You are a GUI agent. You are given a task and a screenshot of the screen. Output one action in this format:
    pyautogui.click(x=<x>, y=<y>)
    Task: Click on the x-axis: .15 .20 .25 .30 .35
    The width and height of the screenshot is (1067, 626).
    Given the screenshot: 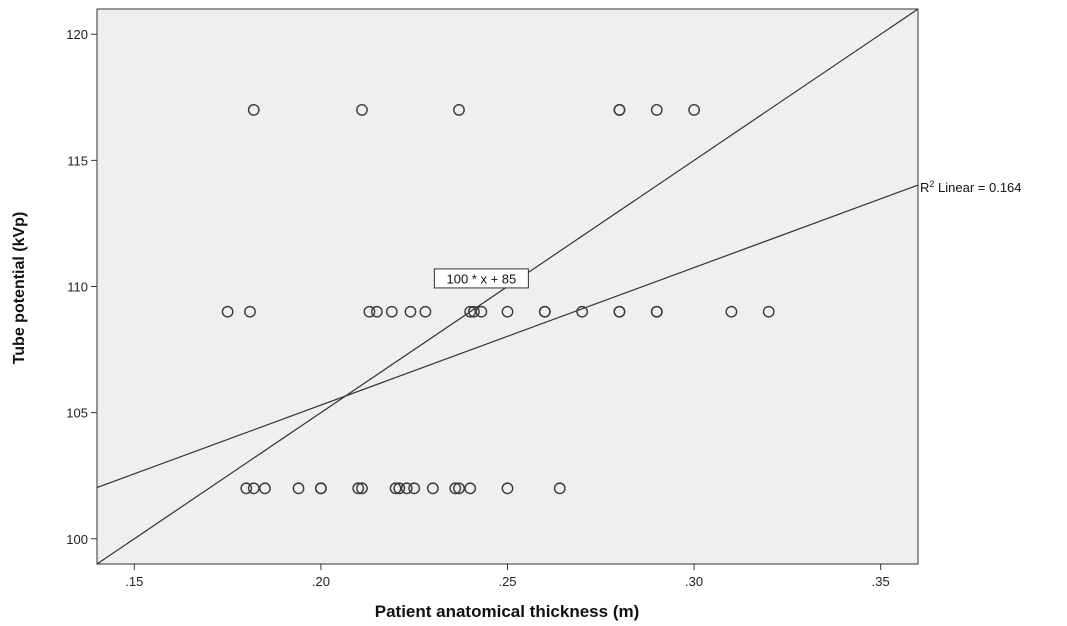 What is the action you would take?
    pyautogui.click(x=507, y=576)
    